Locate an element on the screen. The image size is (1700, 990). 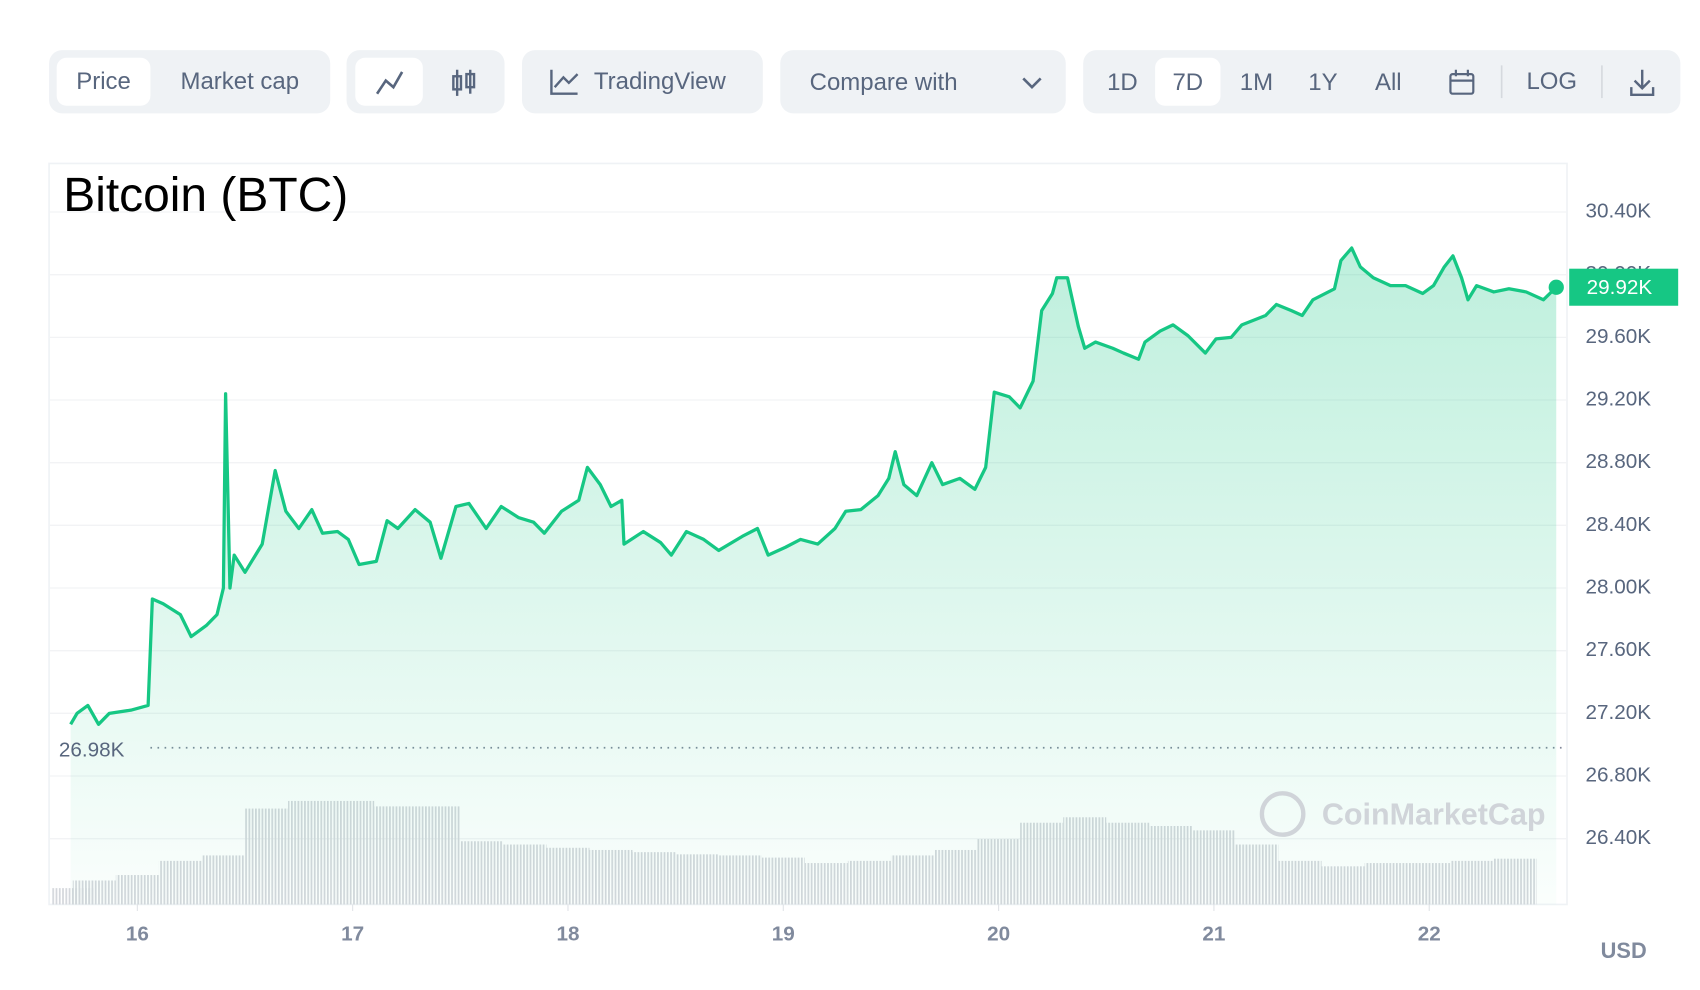
candle-icon is located at coordinates (464, 82).